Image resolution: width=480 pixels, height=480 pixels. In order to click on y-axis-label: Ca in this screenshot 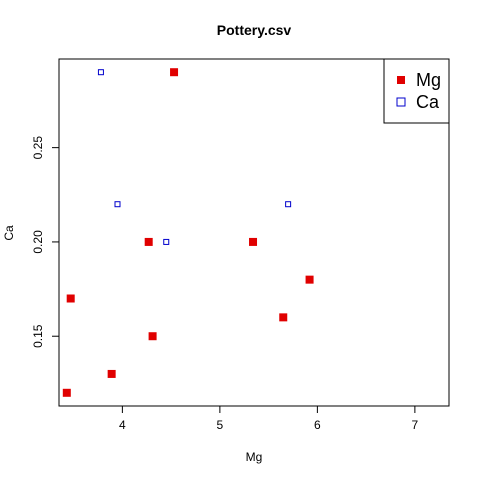, I will do `click(9, 233)`.